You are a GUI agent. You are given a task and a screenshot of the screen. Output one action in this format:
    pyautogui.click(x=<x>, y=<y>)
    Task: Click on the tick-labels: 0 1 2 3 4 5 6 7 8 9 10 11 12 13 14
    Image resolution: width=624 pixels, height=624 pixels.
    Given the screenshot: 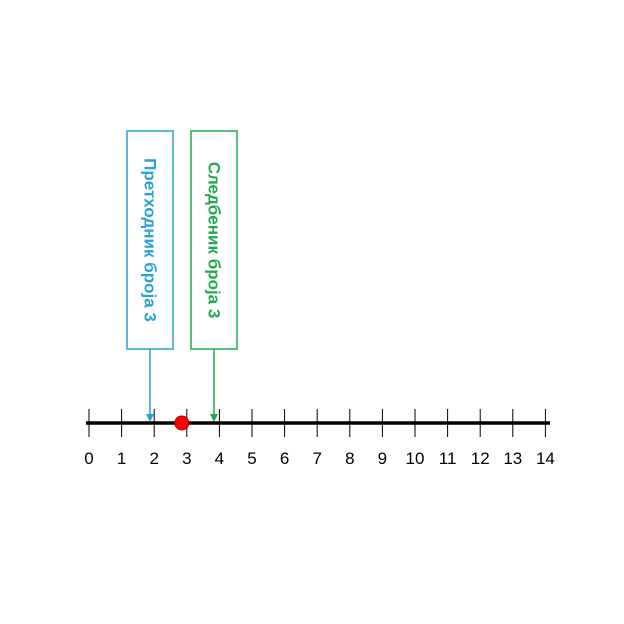 What is the action you would take?
    pyautogui.click(x=319, y=458)
    